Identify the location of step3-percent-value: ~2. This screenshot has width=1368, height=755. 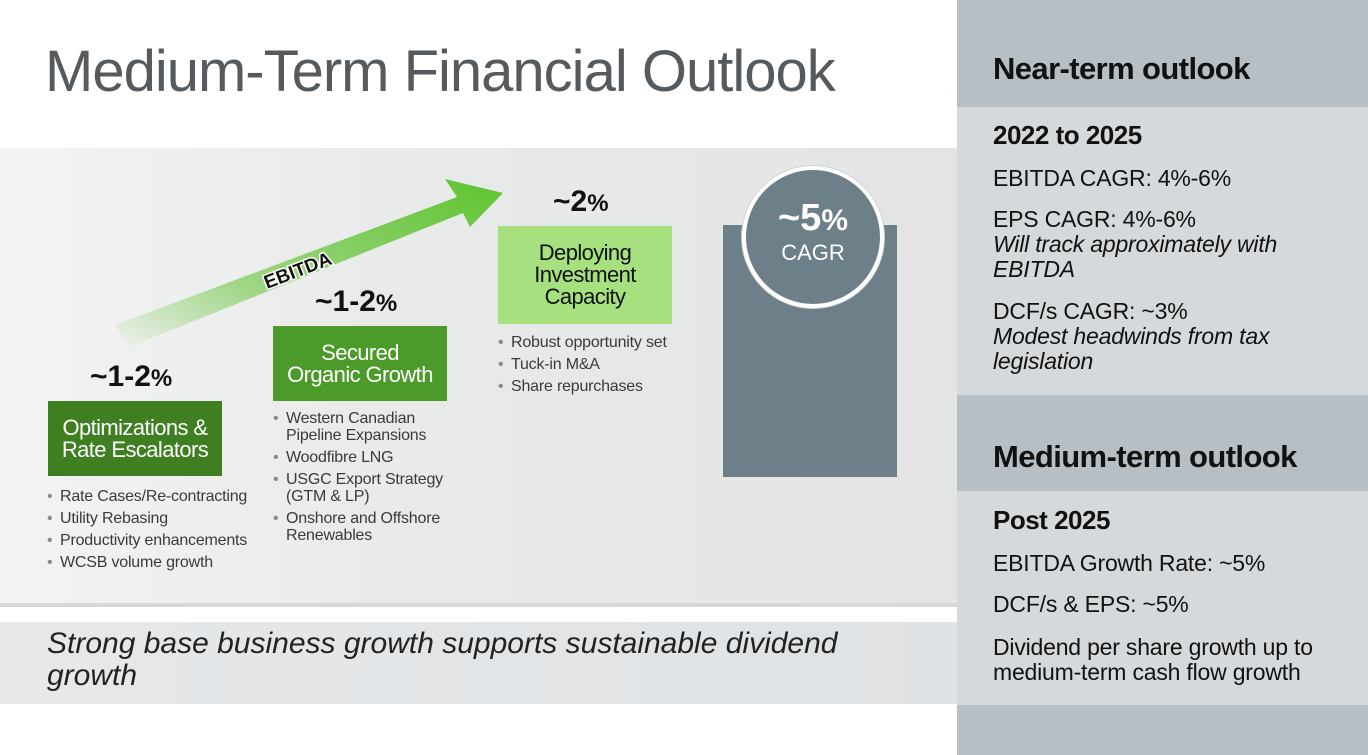
(570, 201).